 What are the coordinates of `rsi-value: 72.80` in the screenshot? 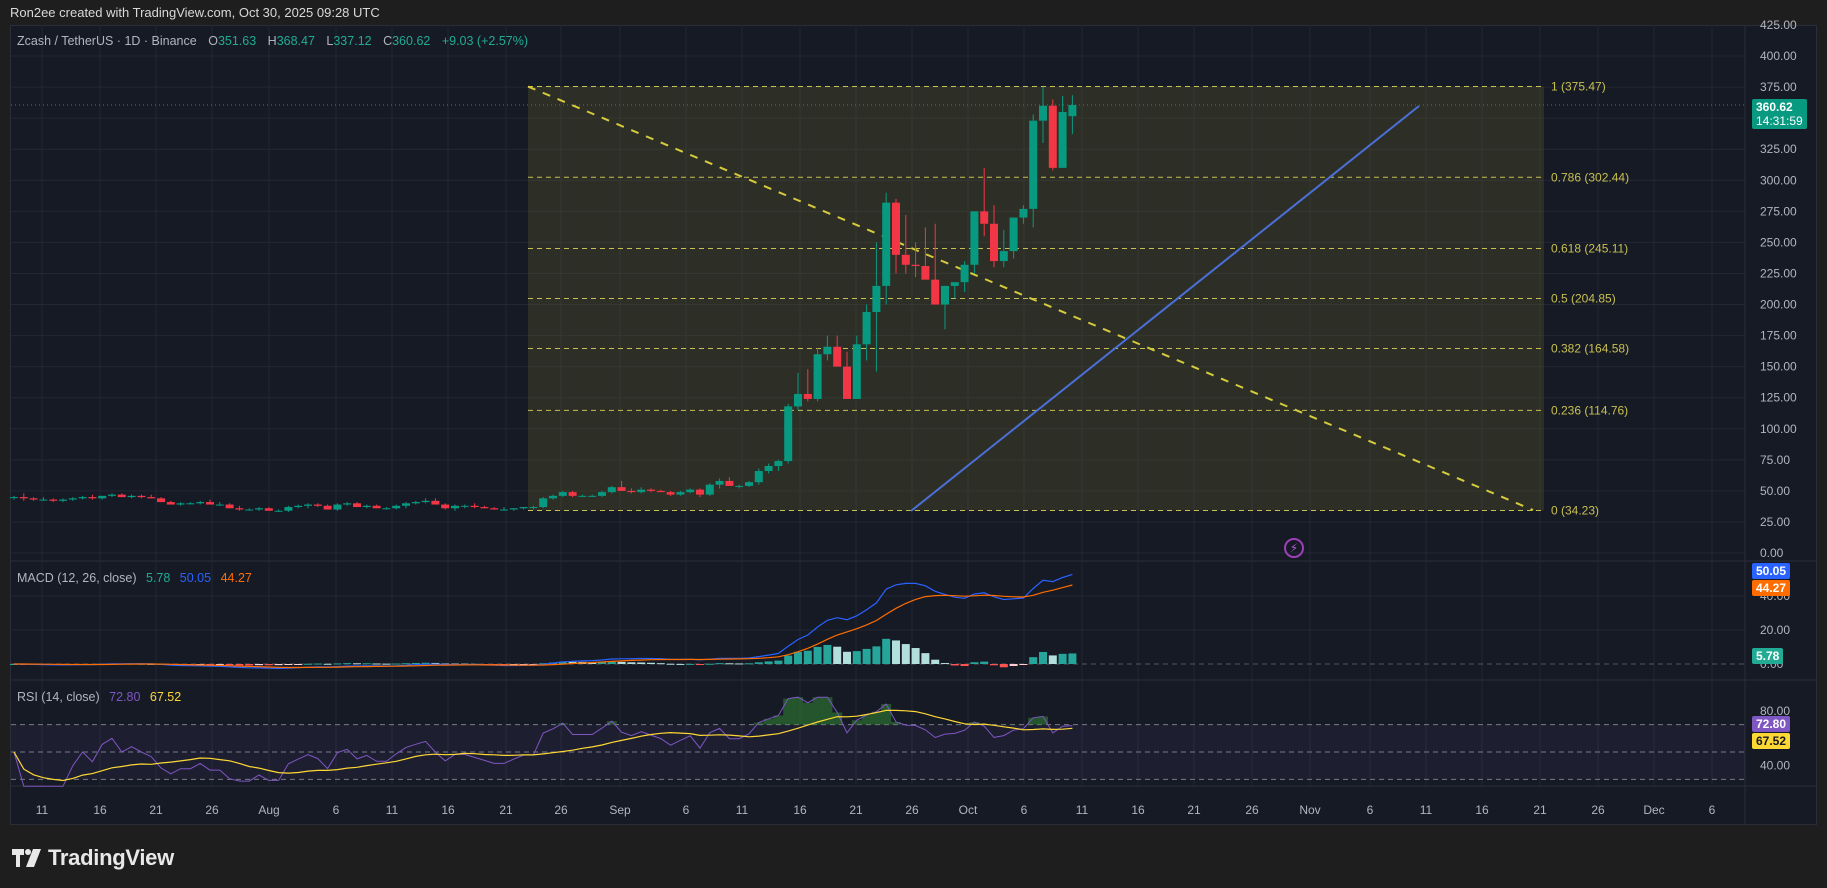 It's located at (125, 697).